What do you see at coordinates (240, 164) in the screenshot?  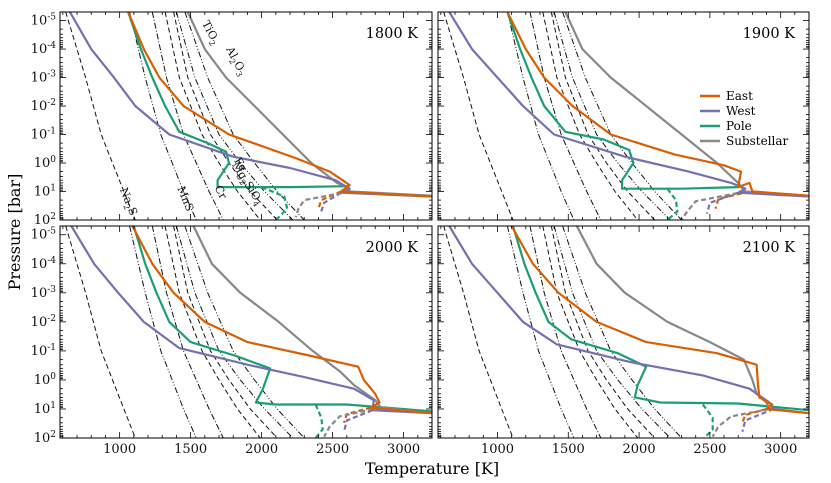 I see `condensation-label-fe: Fe` at bounding box center [240, 164].